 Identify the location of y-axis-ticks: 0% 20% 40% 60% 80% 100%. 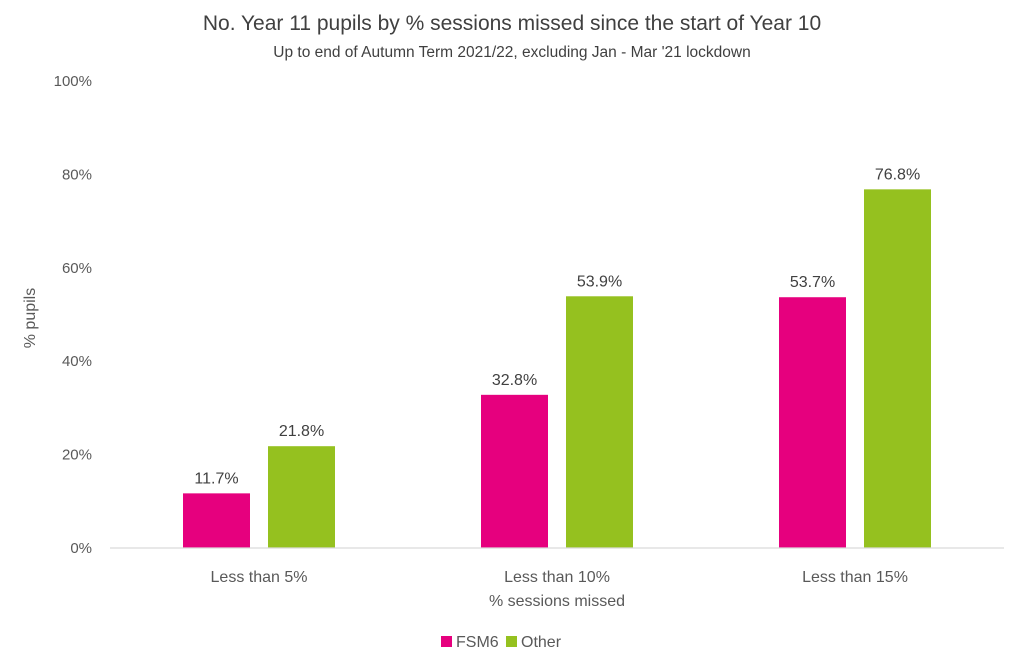
(73, 315).